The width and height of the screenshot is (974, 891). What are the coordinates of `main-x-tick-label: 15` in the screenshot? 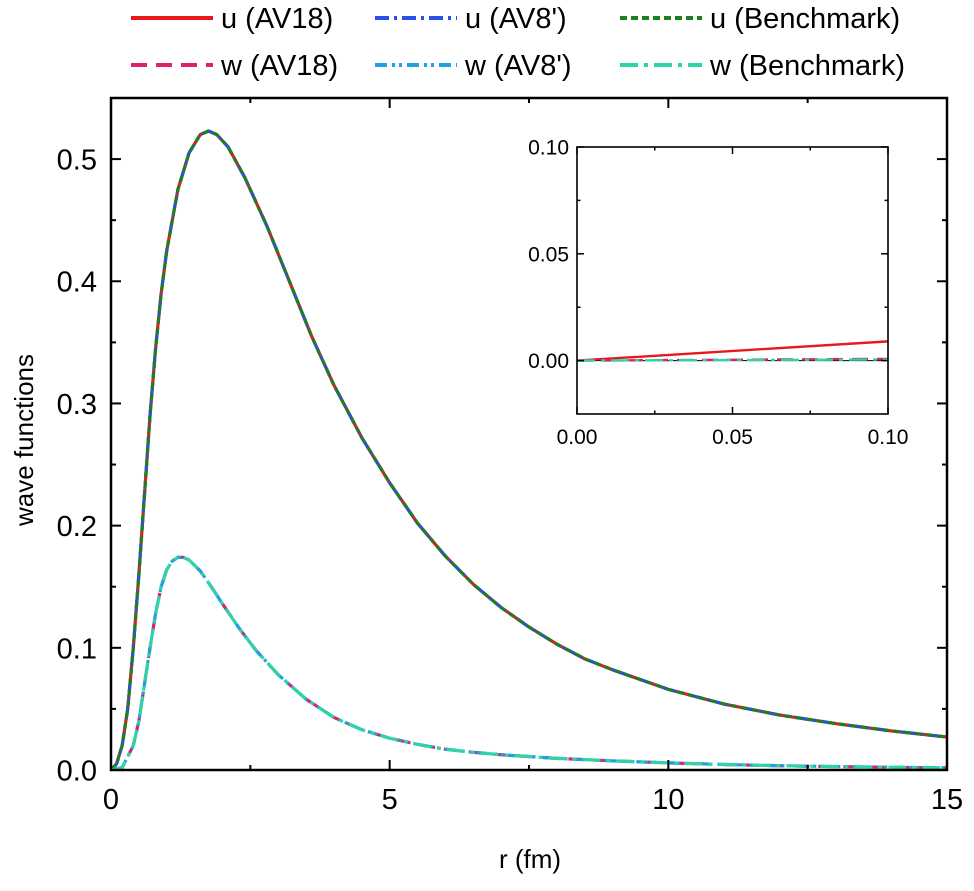 It's located at (947, 800).